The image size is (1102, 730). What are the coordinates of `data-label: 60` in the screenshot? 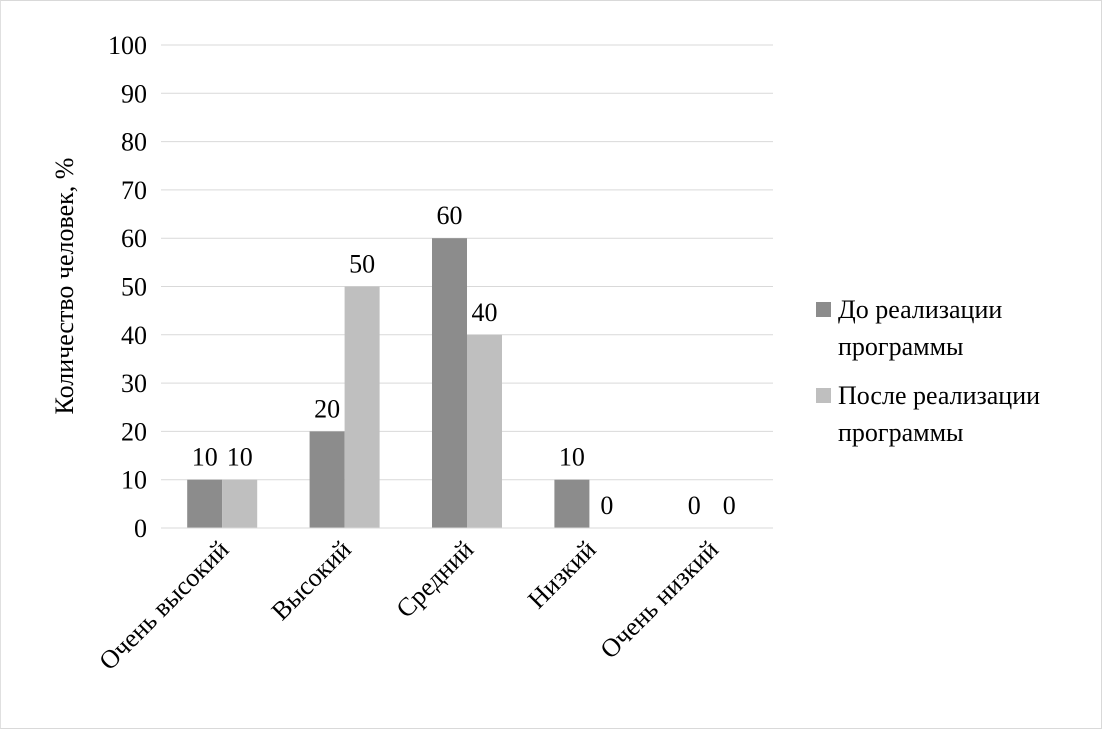 It's located at (450, 215).